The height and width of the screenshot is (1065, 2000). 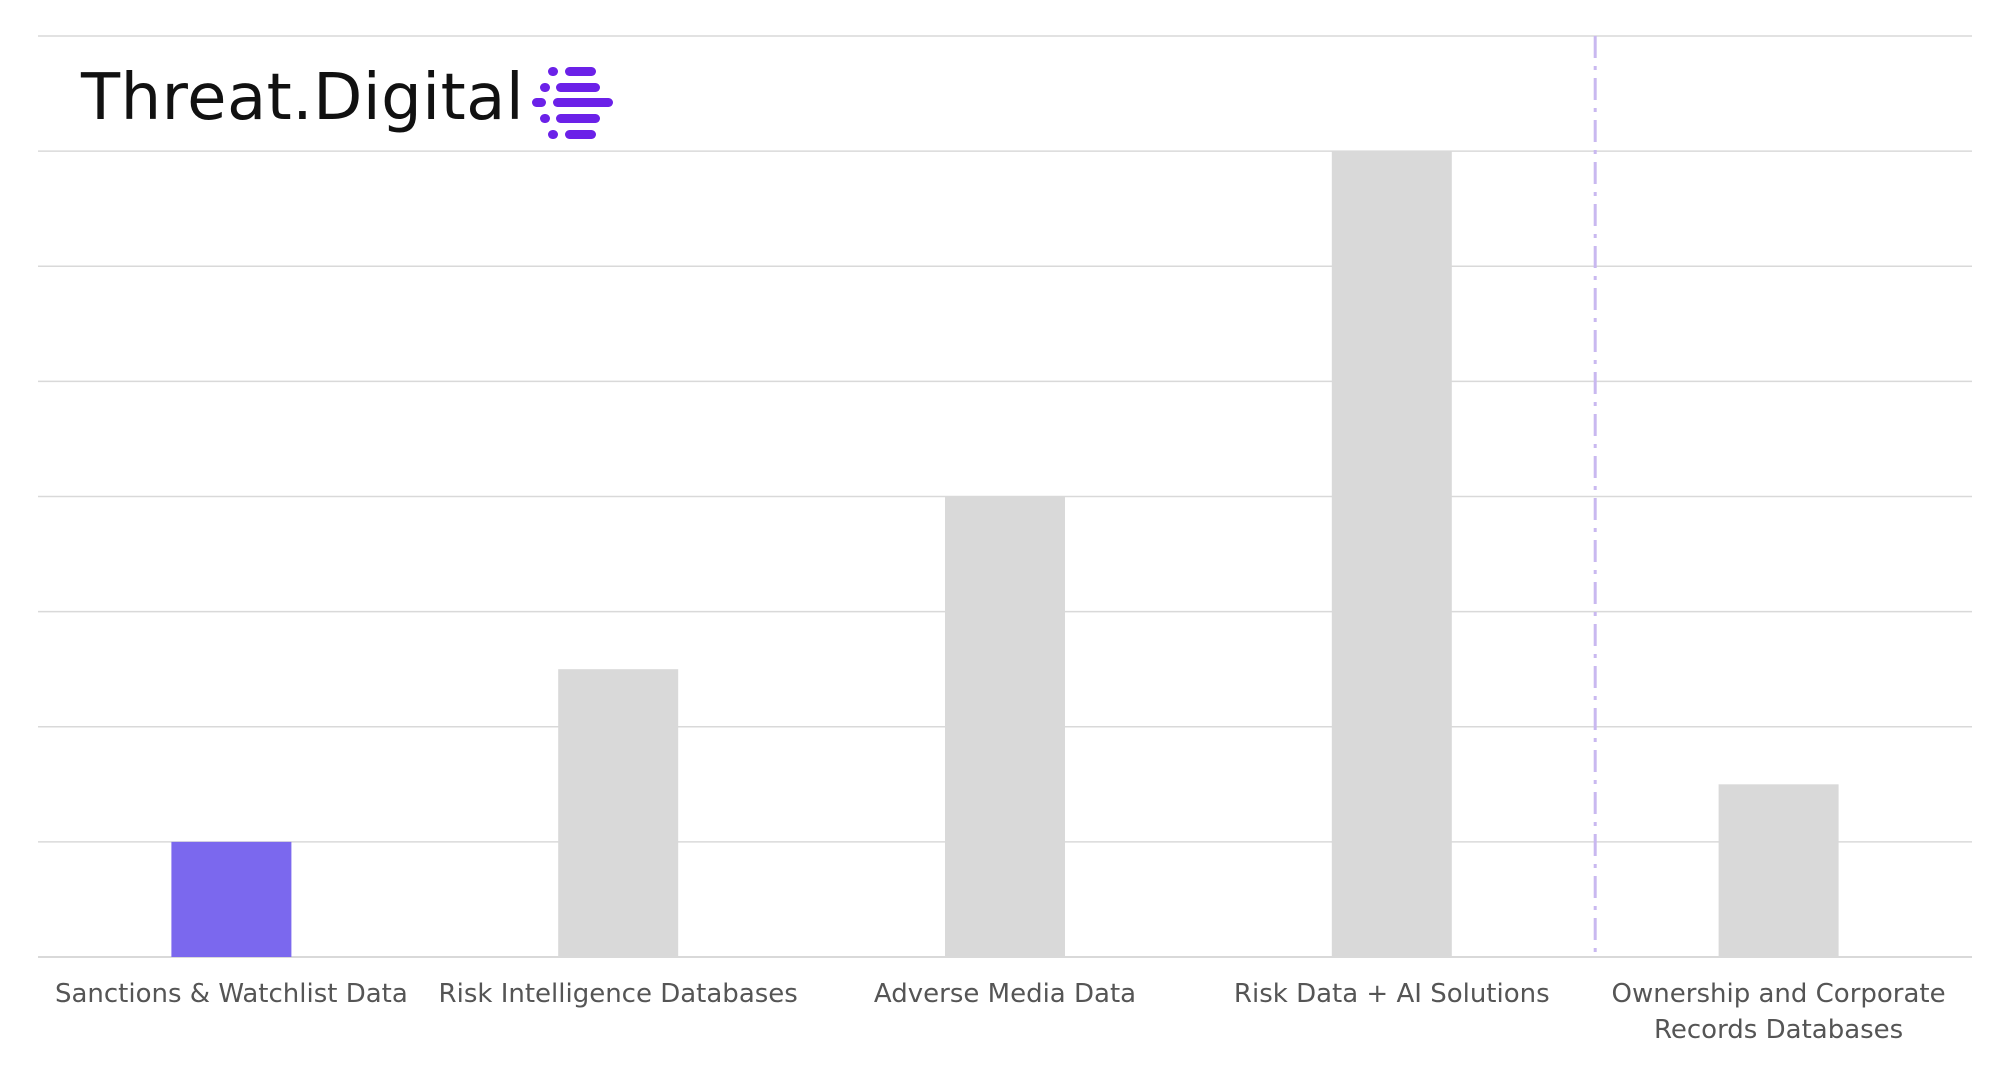 I want to click on category-label-line: Adverse Media Data, so click(x=1005, y=994).